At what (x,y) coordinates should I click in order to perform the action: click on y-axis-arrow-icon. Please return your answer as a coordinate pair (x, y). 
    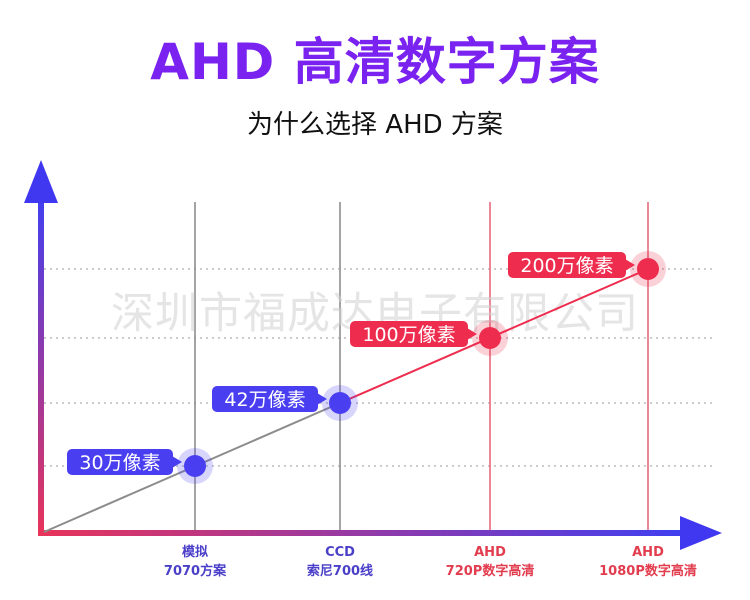
    Looking at the image, I should click on (41, 181).